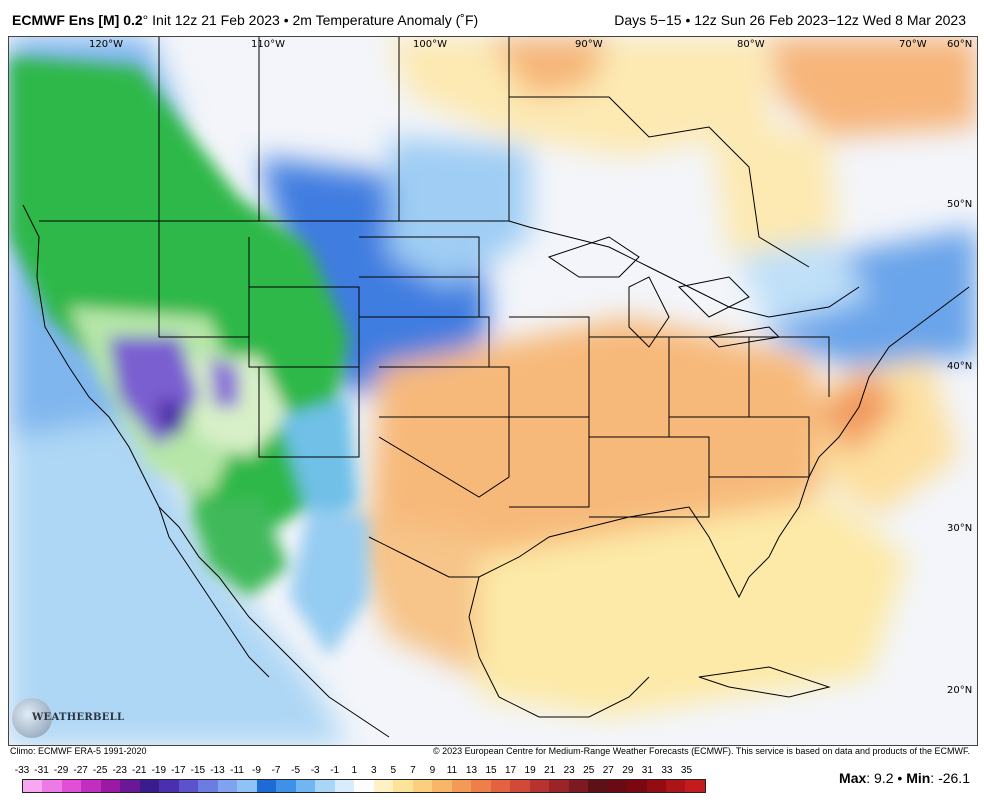  I want to click on legend-tick-label: 33, so click(667, 770).